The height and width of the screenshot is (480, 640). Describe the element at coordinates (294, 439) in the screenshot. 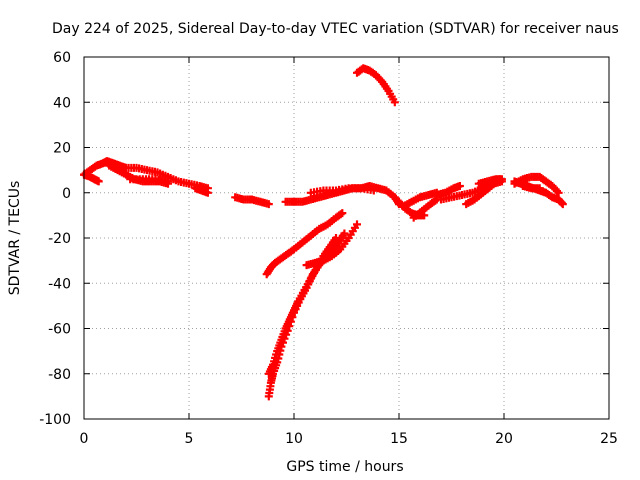

I see `x-tick-label: 10` at that location.